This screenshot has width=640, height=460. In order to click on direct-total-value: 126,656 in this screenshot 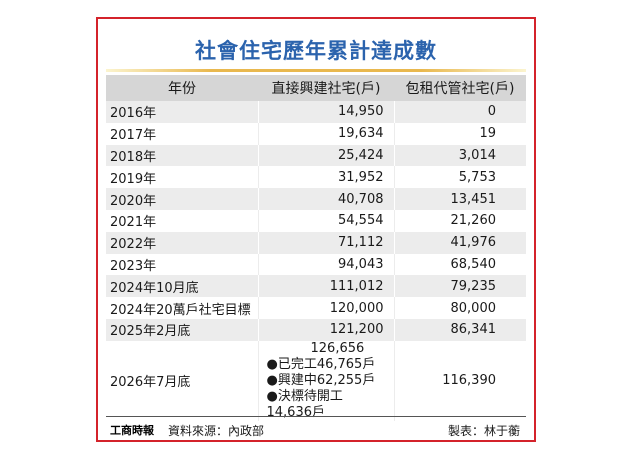, I will do `click(337, 348)`.